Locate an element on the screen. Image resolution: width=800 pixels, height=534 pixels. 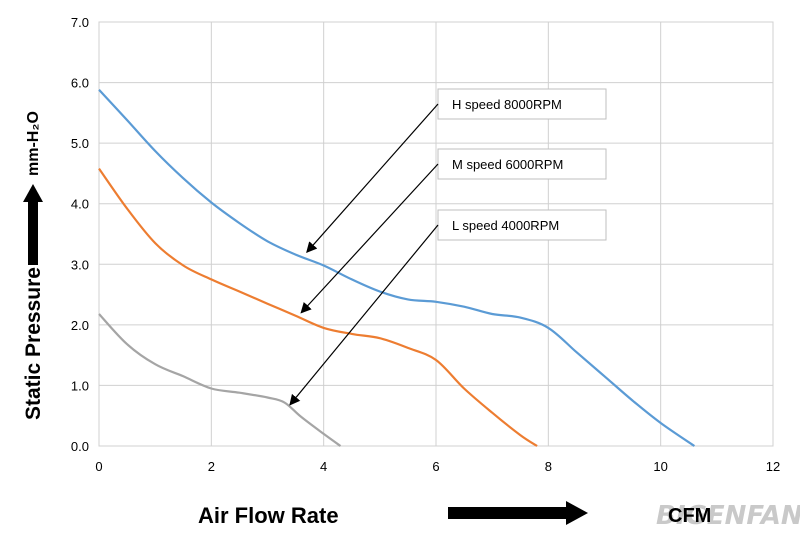
y-tick-label: 1.0 is located at coordinates (80, 385).